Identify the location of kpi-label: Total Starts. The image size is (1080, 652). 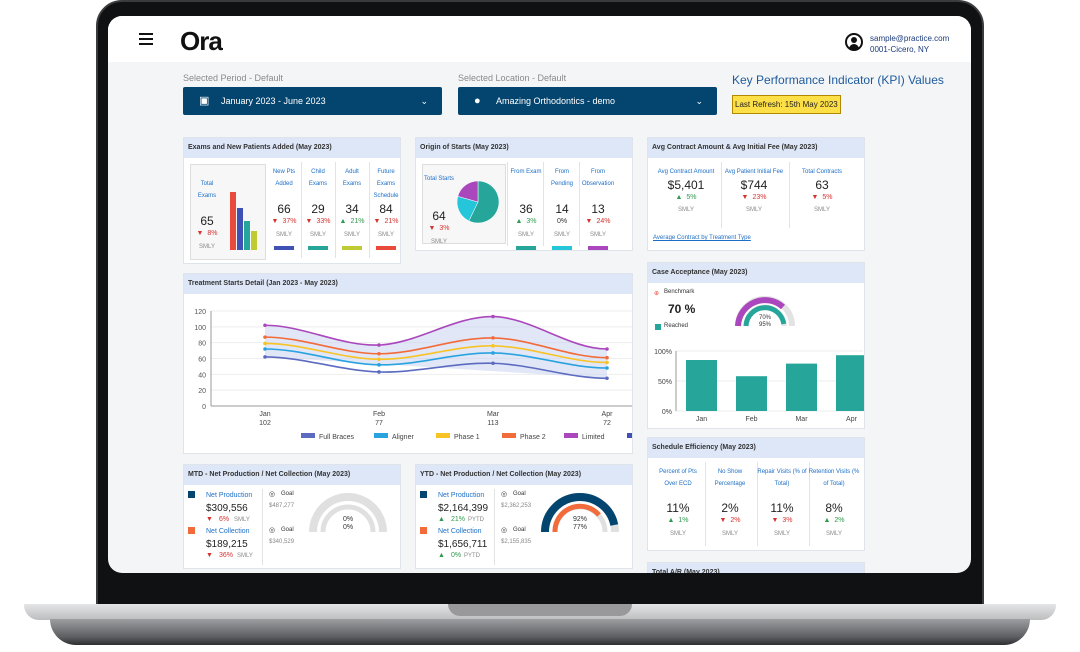
(439, 179).